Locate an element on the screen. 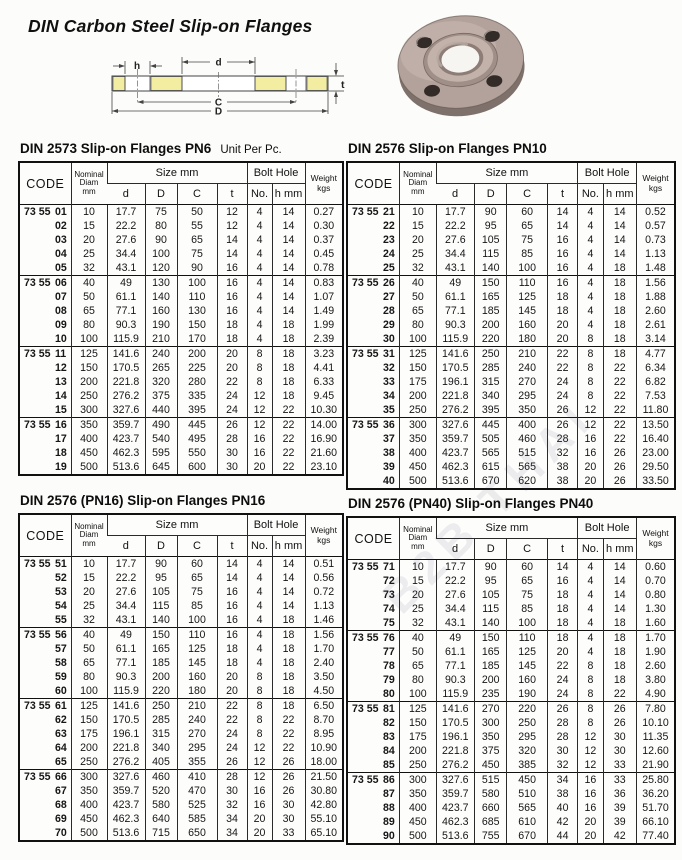  value-cell: 200 is located at coordinates (418, 751).